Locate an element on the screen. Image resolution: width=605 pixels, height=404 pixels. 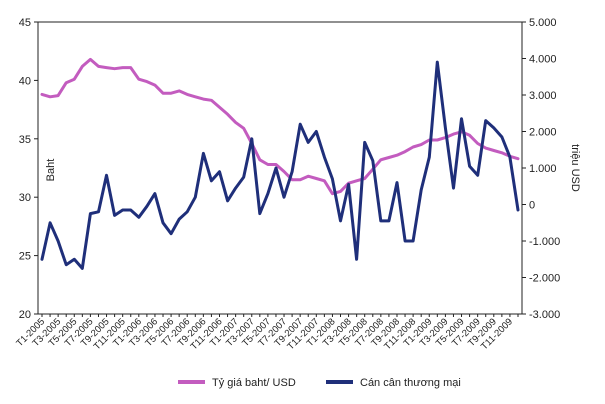
y-left-tick-label: 35 is located at coordinates (25, 140).